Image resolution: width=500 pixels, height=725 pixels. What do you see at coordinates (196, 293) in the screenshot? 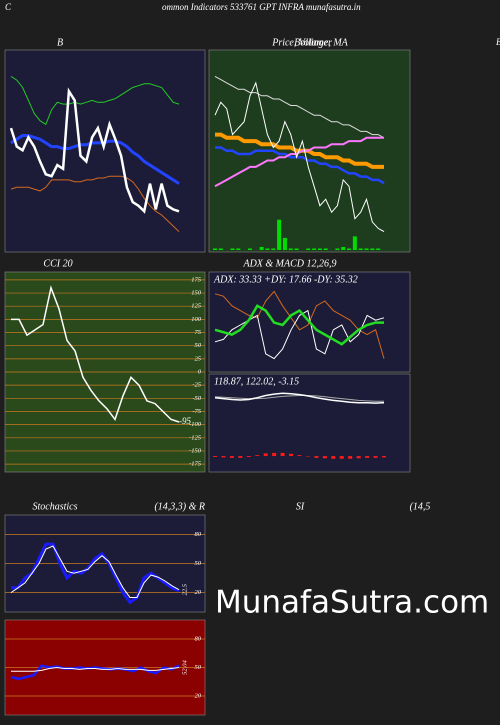
I see `y-tick-label: 150` at bounding box center [196, 293].